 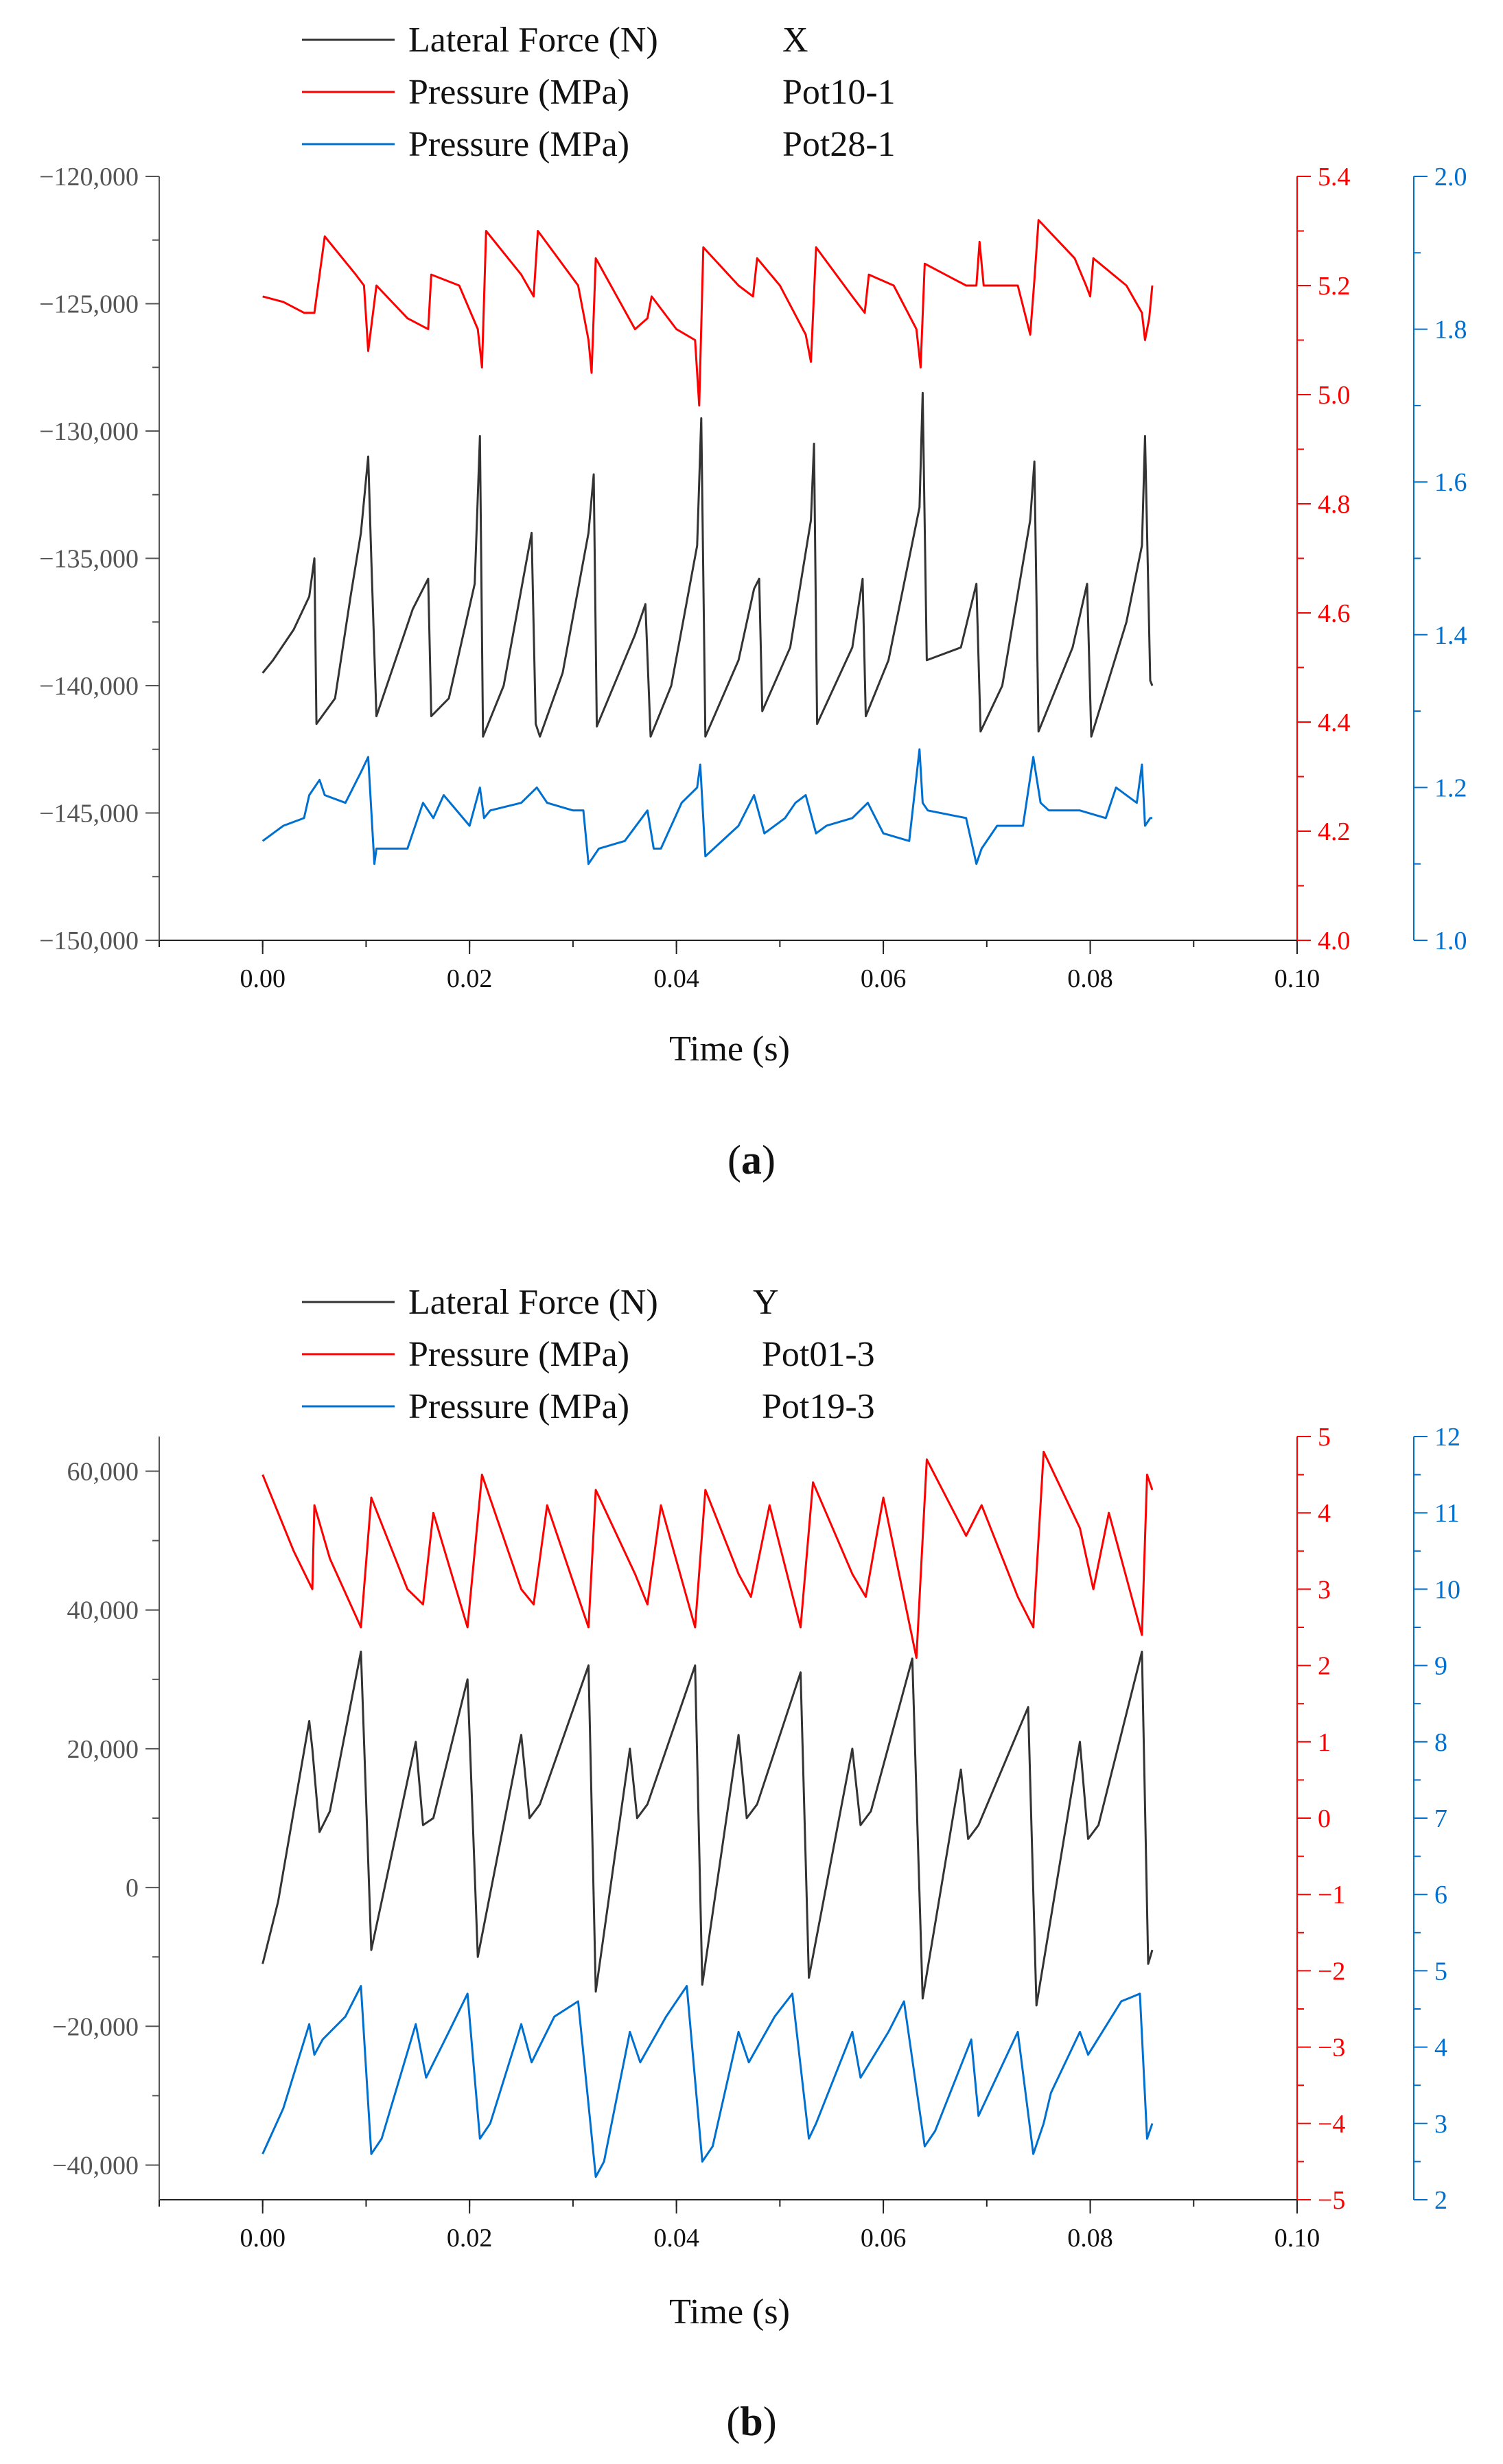 I want to click on x-tick-label-b: 0.04, so click(x=676, y=2238).